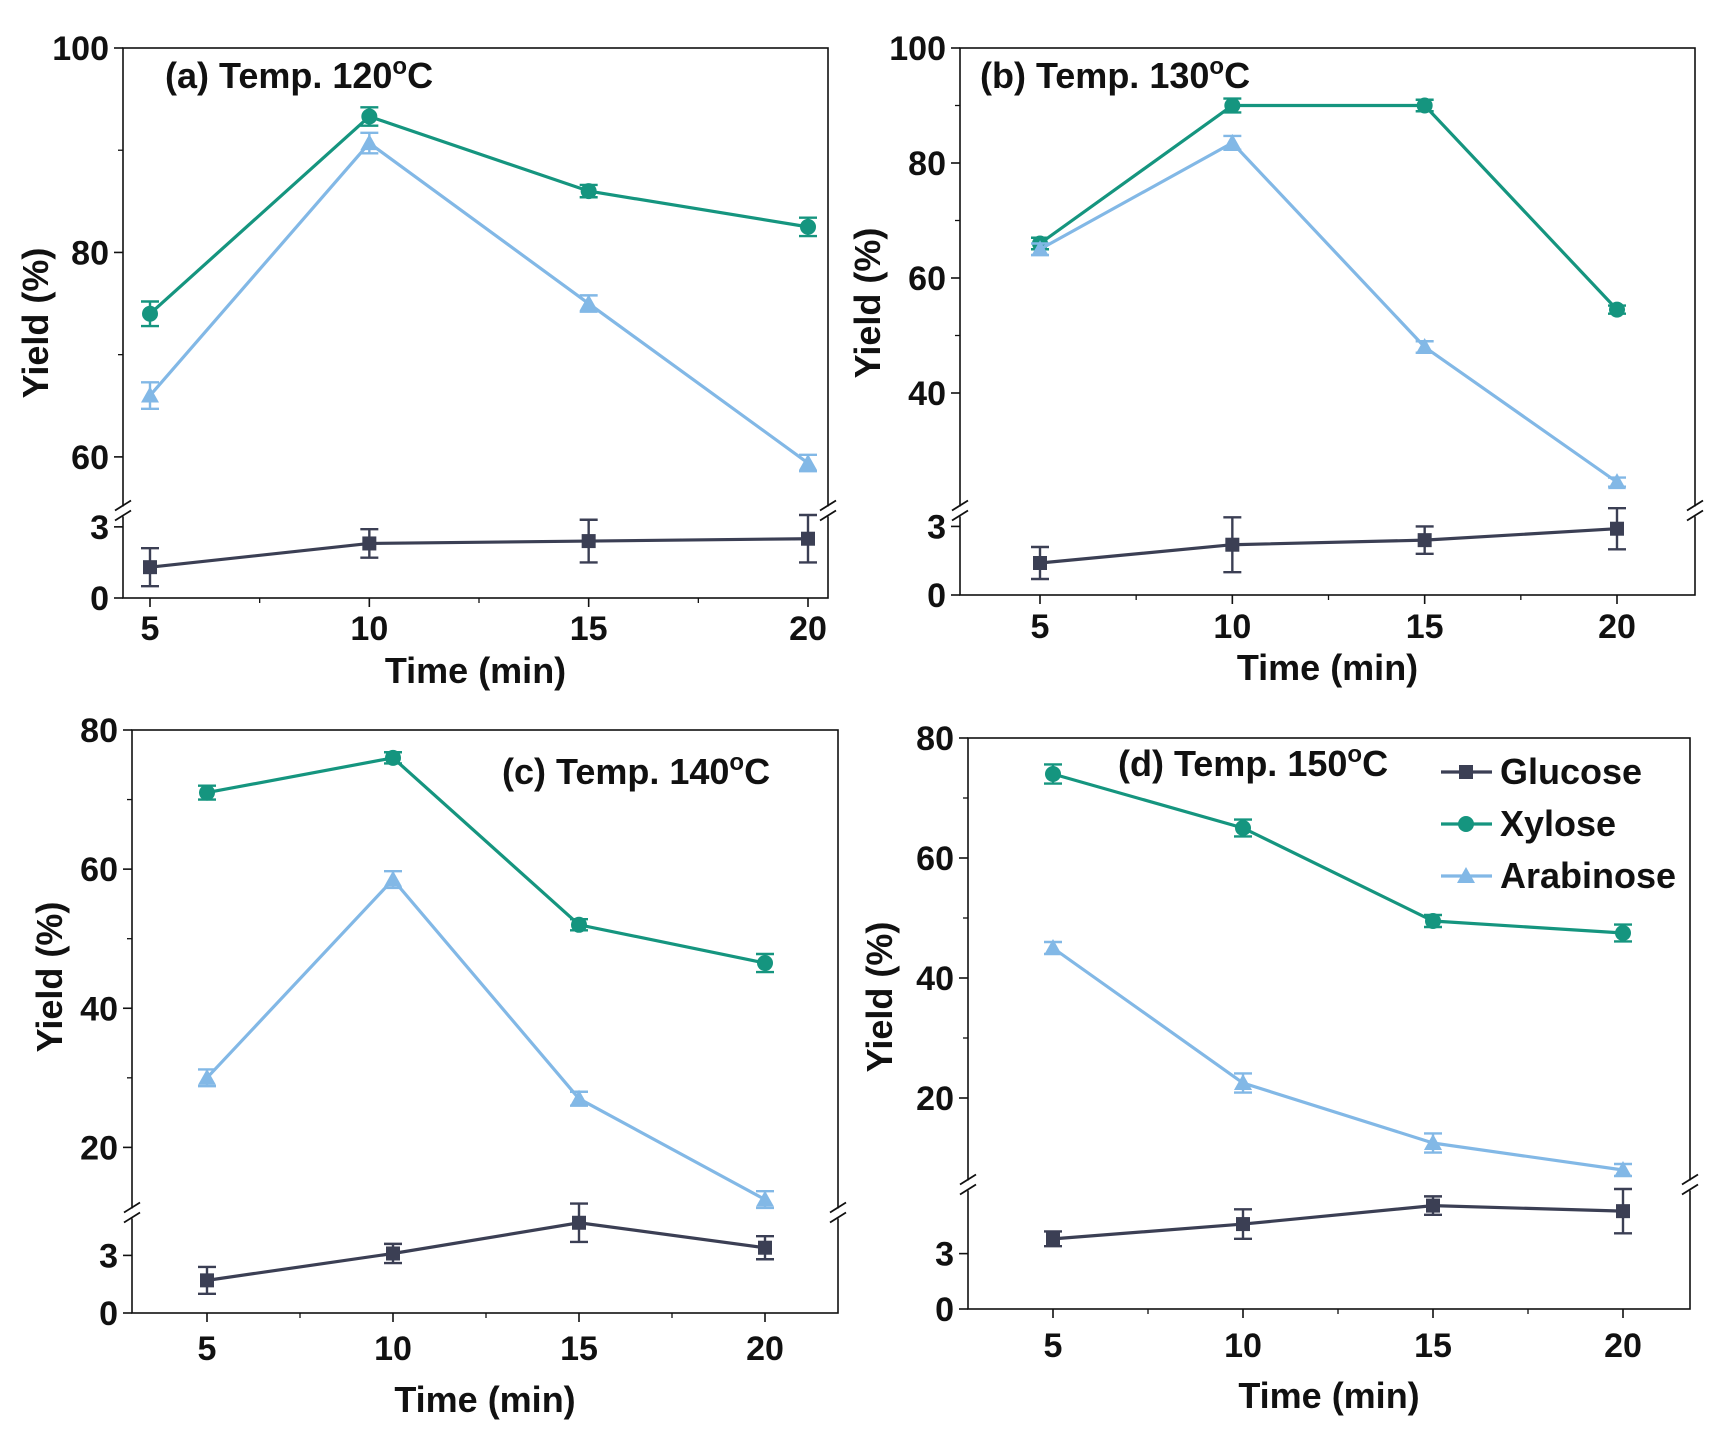 This screenshot has width=1724, height=1430. Describe the element at coordinates (615, 771) in the screenshot. I see `panel-title-prefix: (c) Temp. 140` at that location.